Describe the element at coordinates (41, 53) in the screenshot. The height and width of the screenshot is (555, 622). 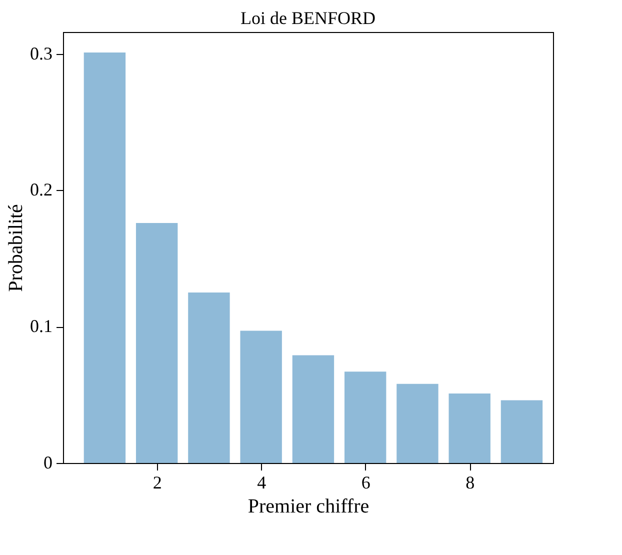
I see `y-tick-label: 0.3` at that location.